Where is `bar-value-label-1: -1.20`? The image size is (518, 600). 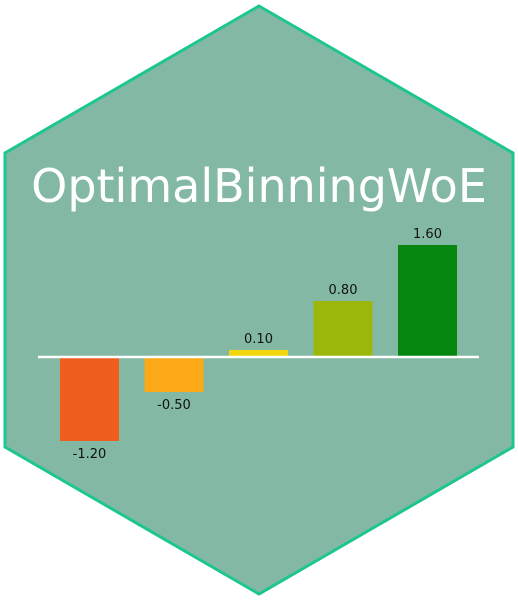
bar-value-label-1: -1.20 is located at coordinates (90, 454).